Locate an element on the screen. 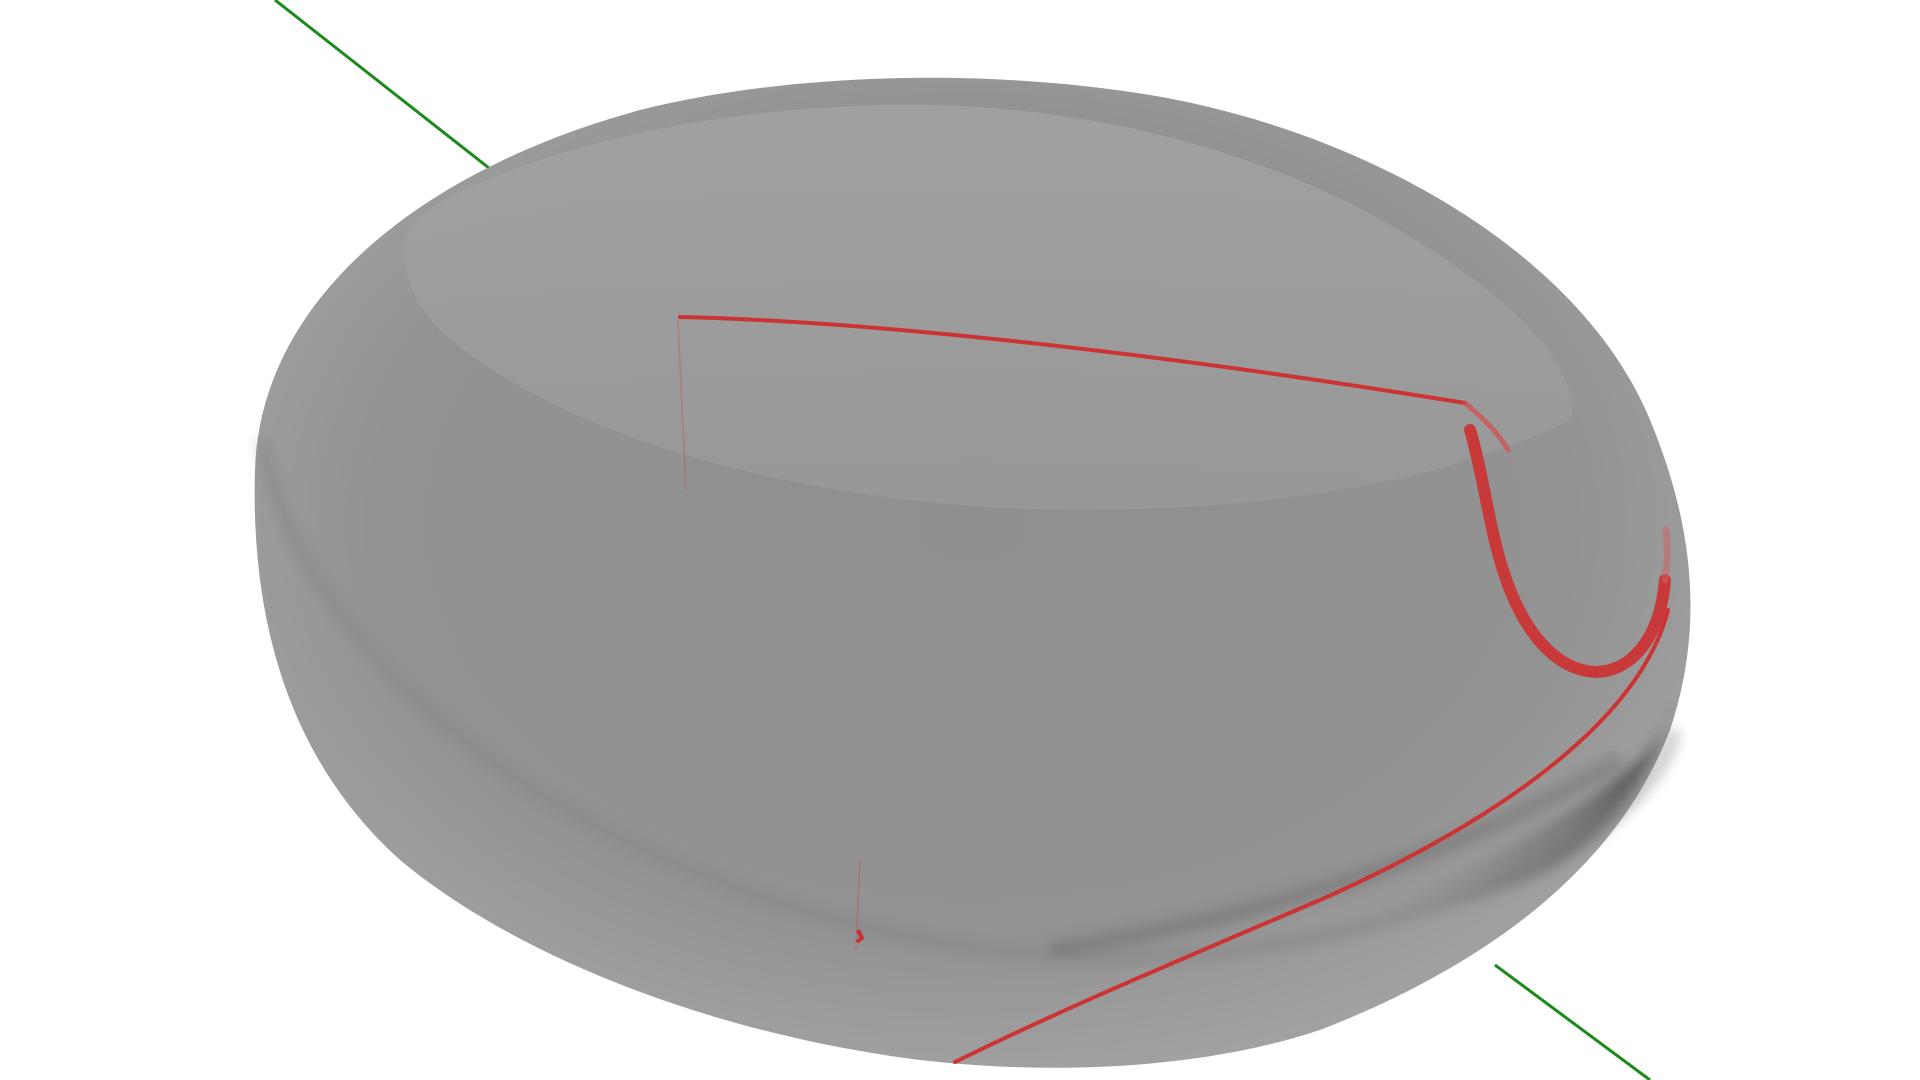 This screenshot has height=1080, width=1920. ellipsoid-shadow is located at coordinates (1526, 804).